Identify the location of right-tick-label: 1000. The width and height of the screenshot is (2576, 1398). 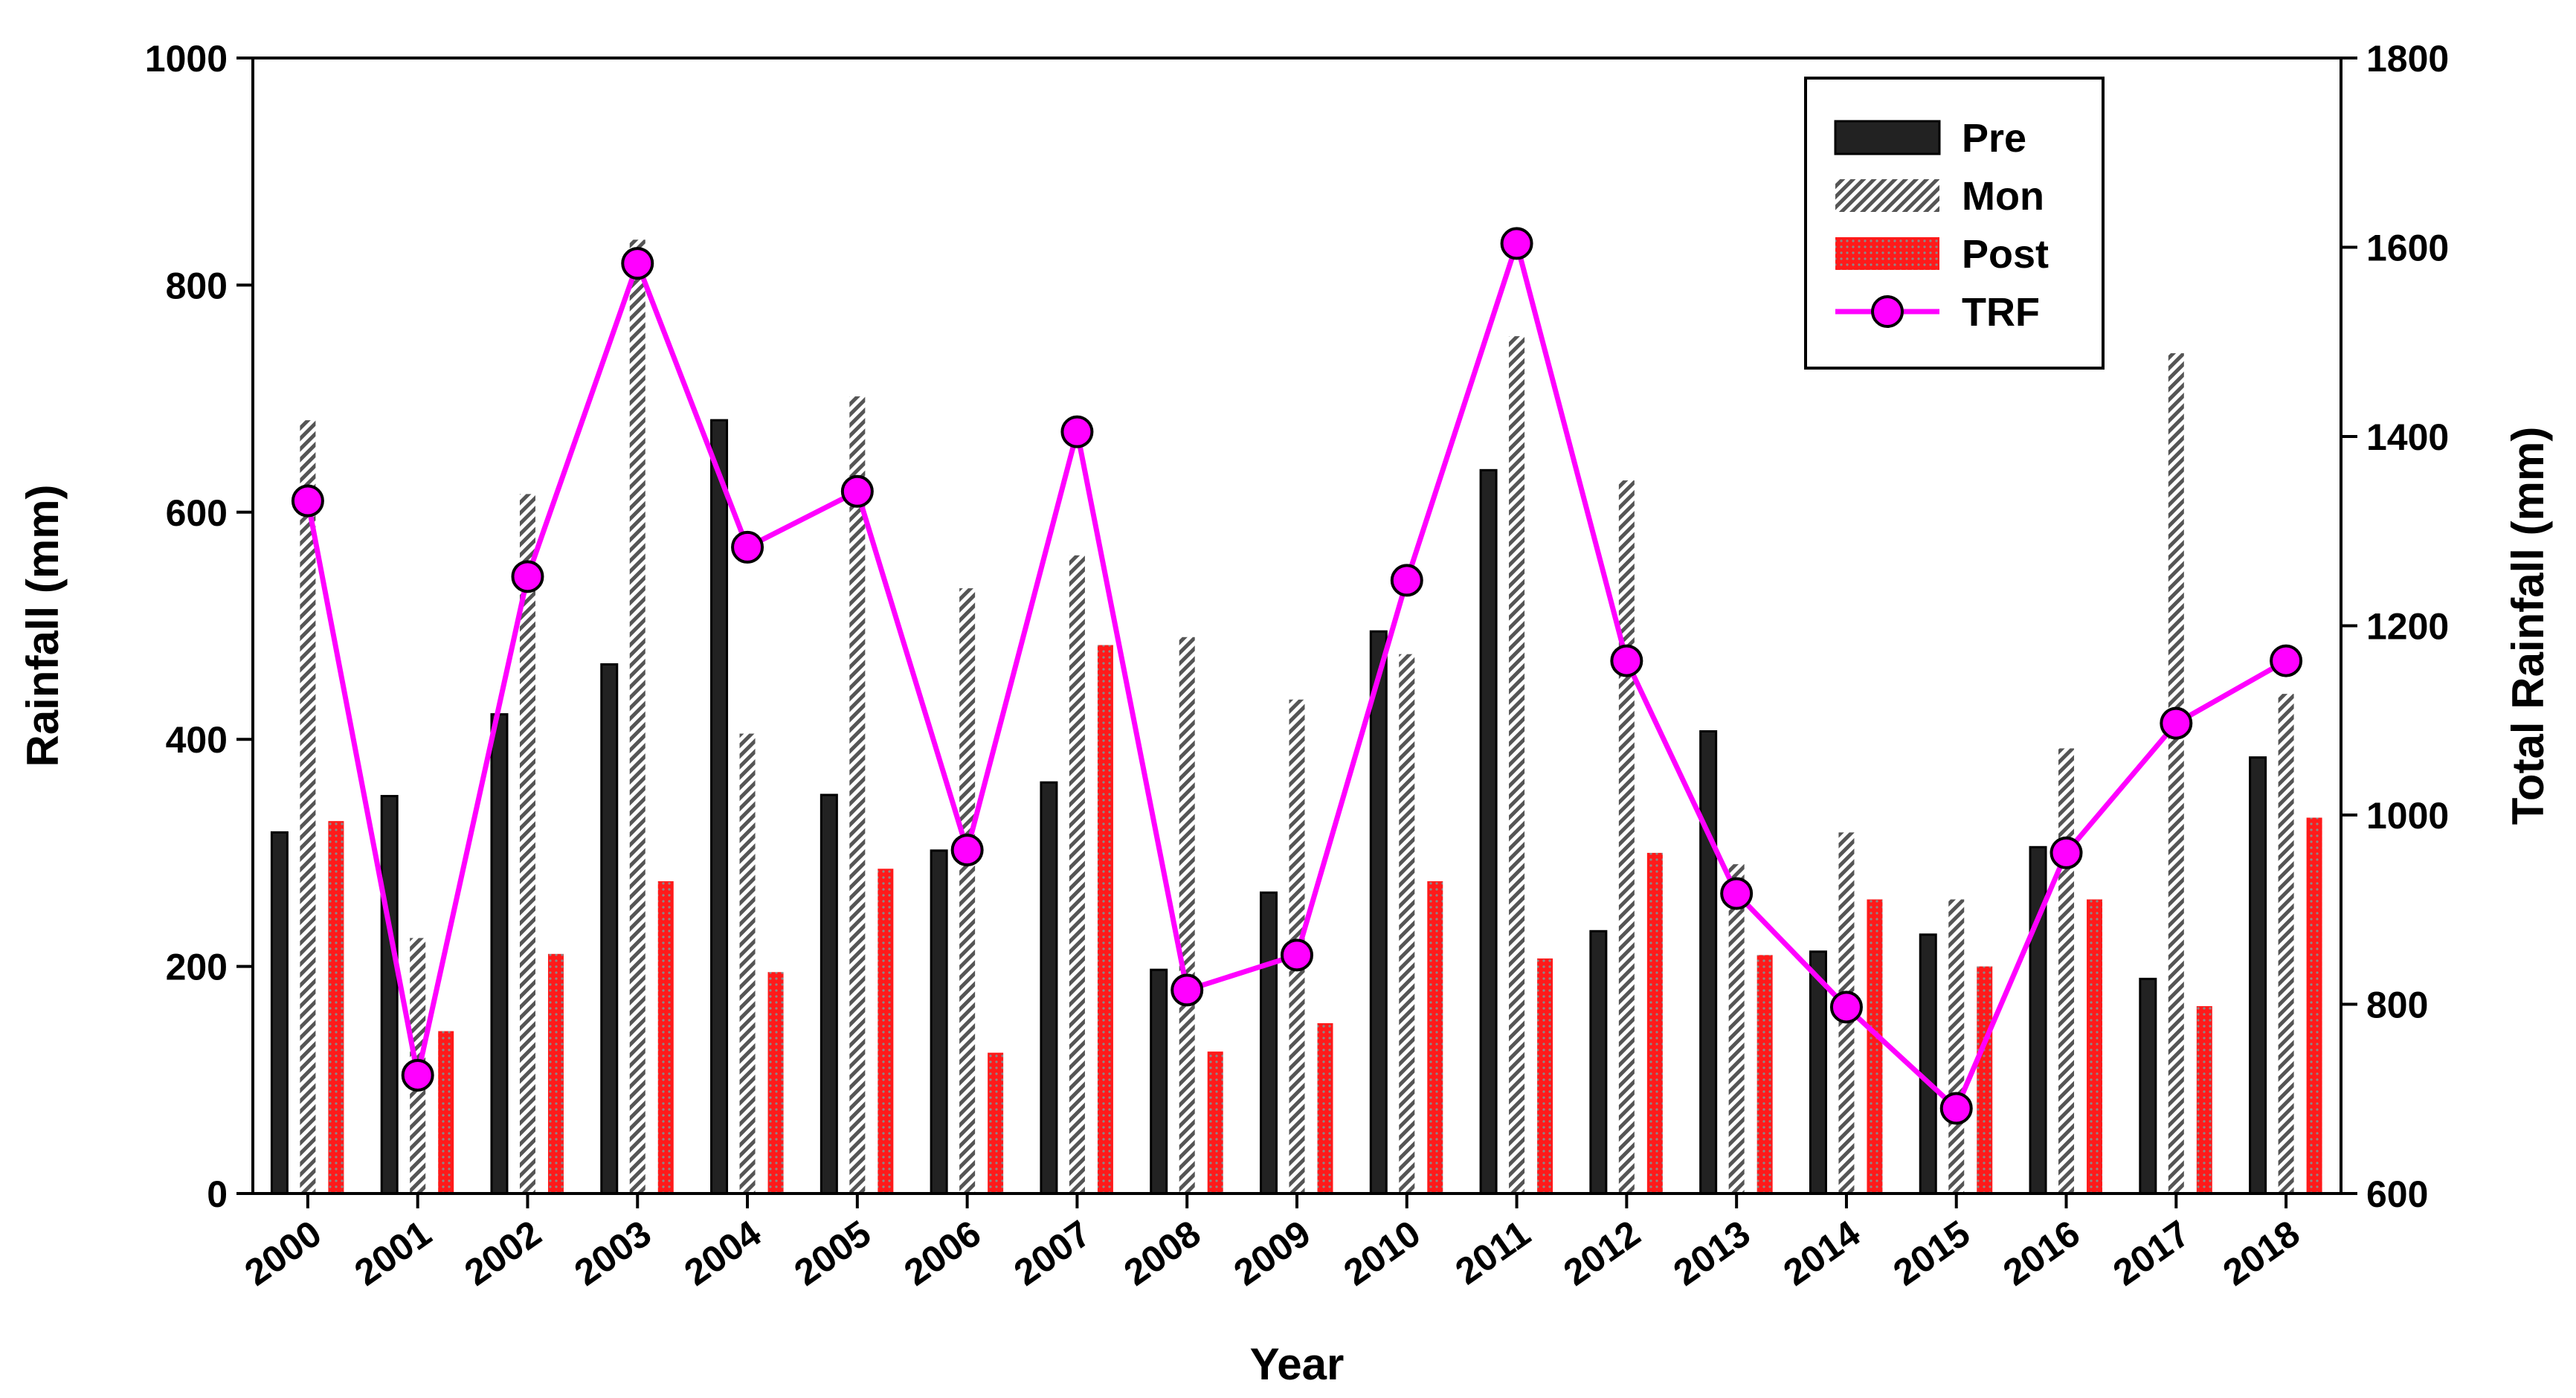
(2407, 816).